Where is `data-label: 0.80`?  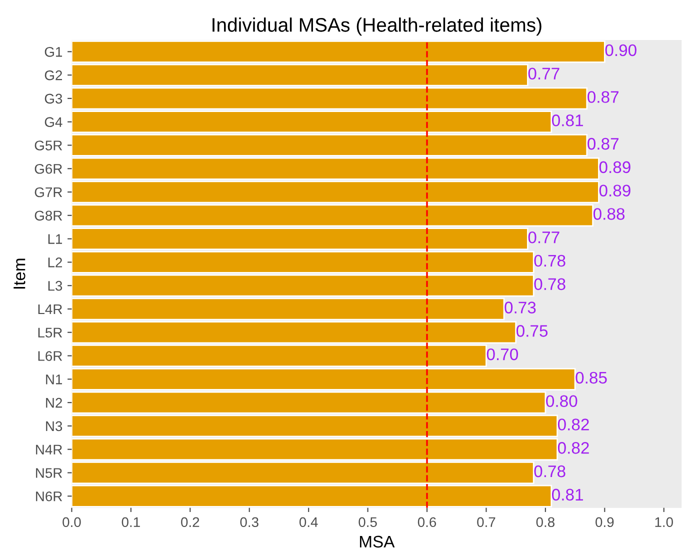 data-label: 0.80 is located at coordinates (562, 401).